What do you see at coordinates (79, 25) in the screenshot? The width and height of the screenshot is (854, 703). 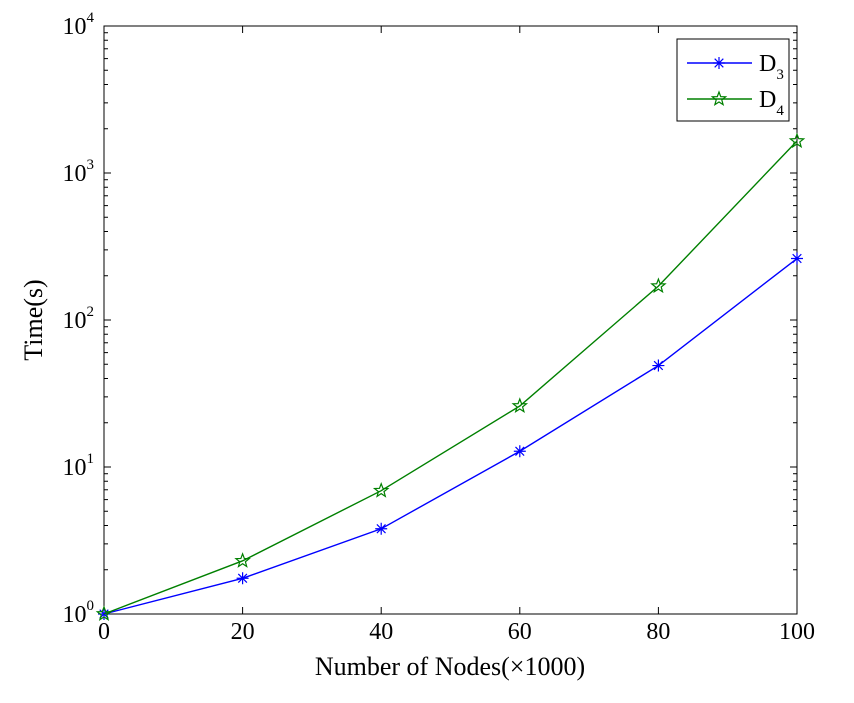 I see `y-tick-label: 10⁴` at bounding box center [79, 25].